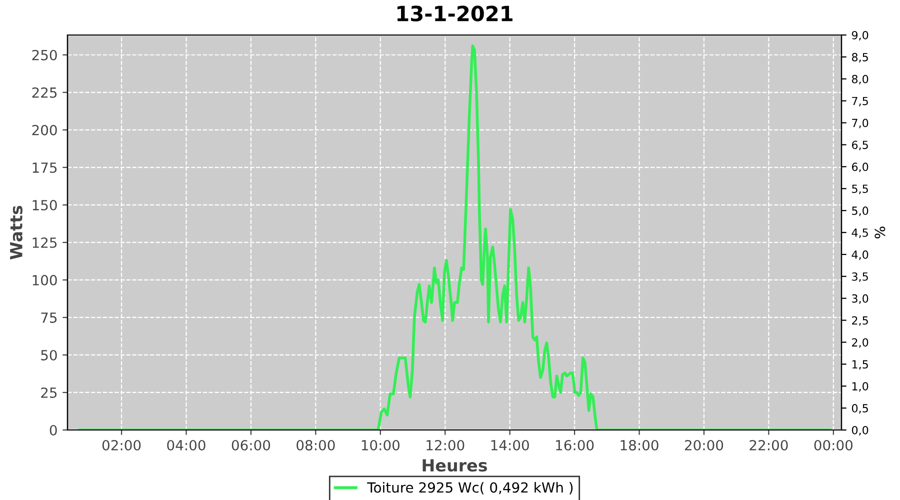 Image resolution: width=900 pixels, height=500 pixels. Describe the element at coordinates (769, 445) in the screenshot. I see `x-tick-label: 22:00` at that location.